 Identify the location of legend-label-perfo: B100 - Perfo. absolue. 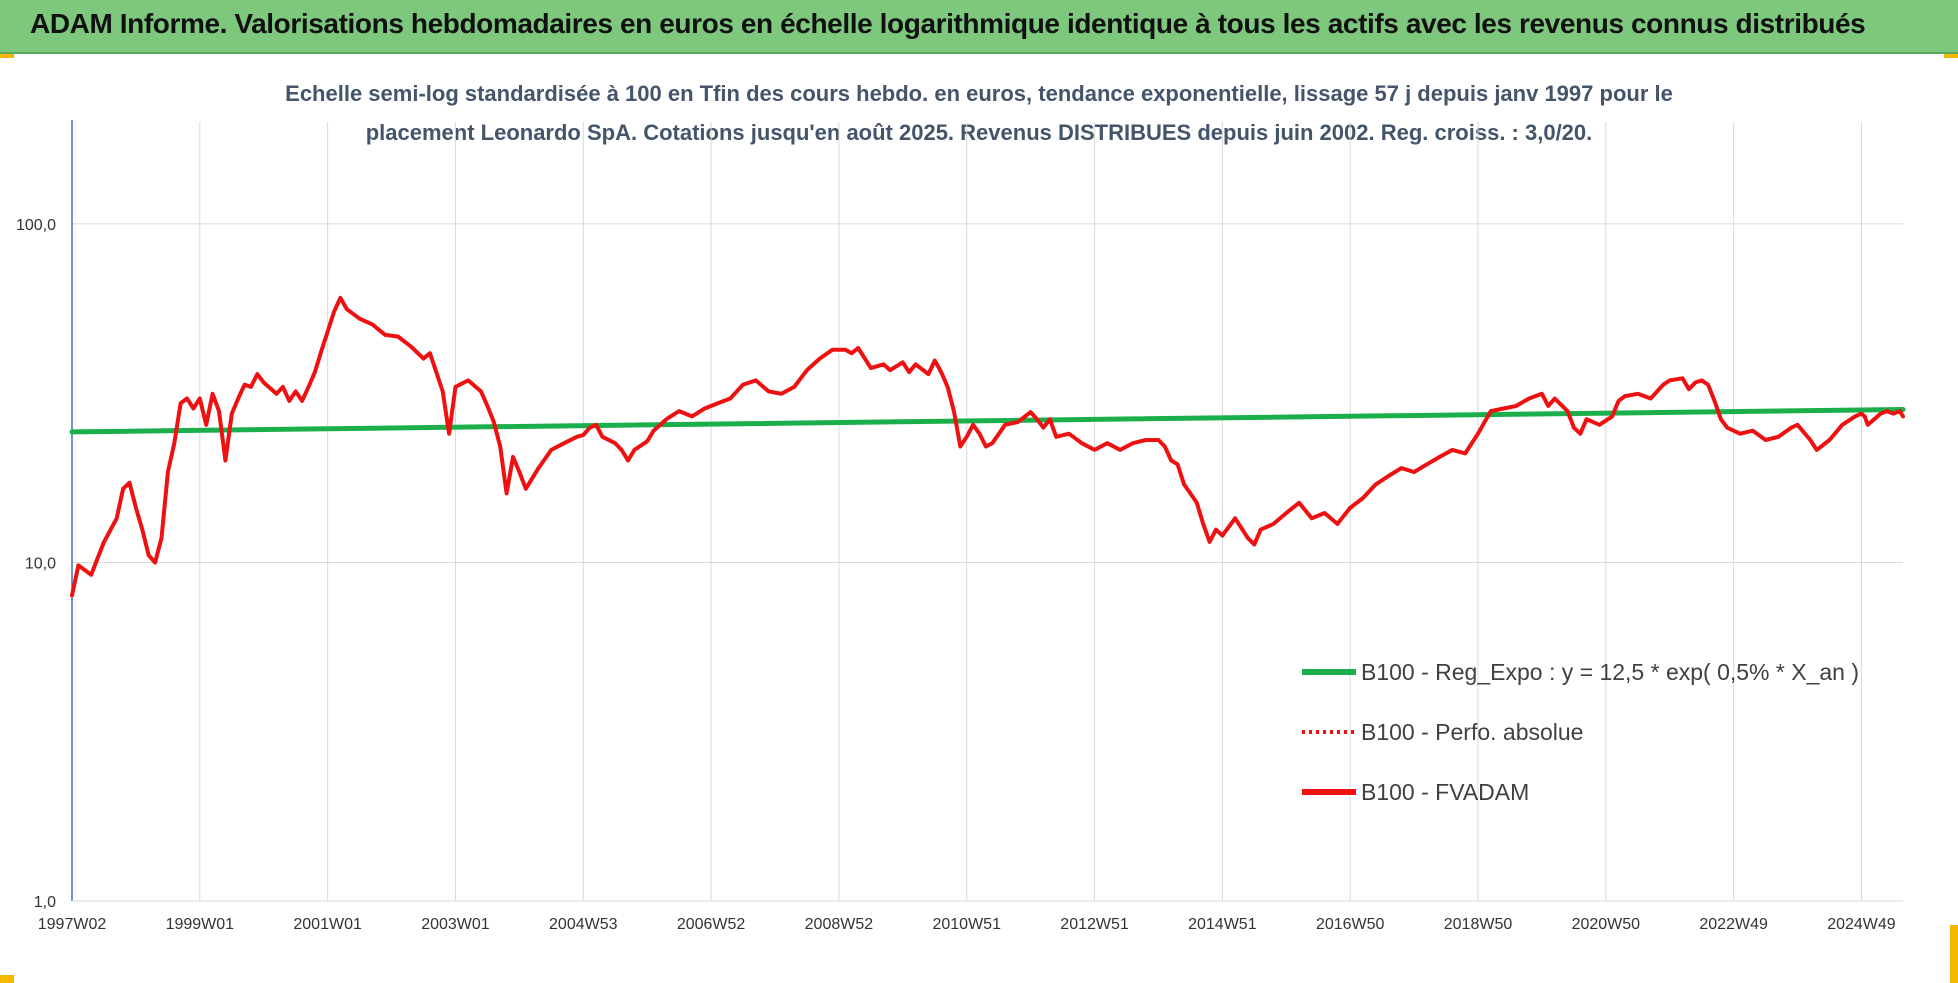
(1472, 732).